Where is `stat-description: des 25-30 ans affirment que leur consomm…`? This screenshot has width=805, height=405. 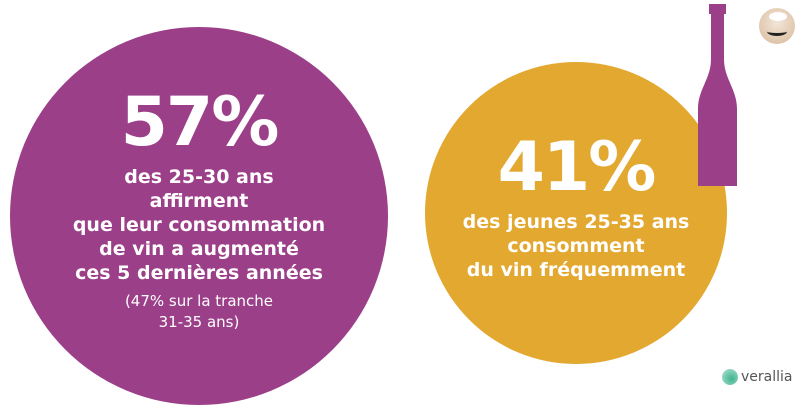 stat-description: des 25-30 ans affirment que leur consomm… is located at coordinates (199, 225).